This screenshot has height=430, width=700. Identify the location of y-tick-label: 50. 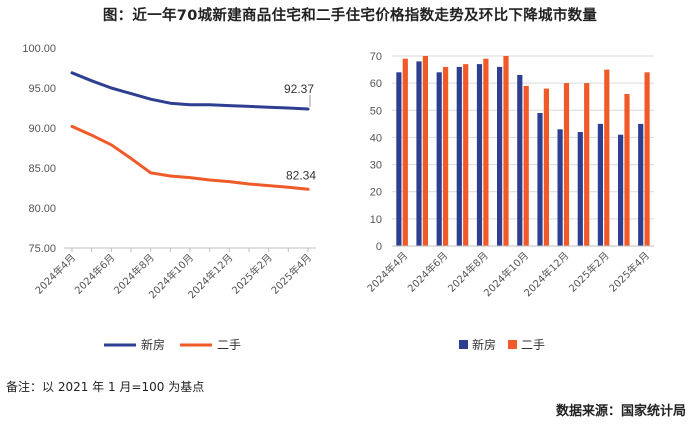
(376, 111).